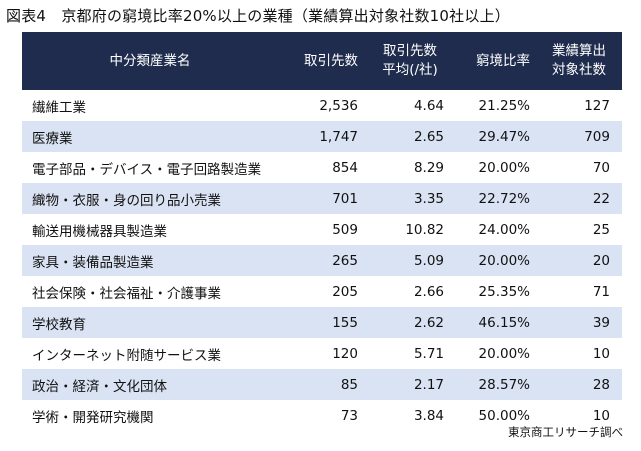  What do you see at coordinates (428, 291) in the screenshot?
I see `cell-avg-suppliers: 2.66` at bounding box center [428, 291].